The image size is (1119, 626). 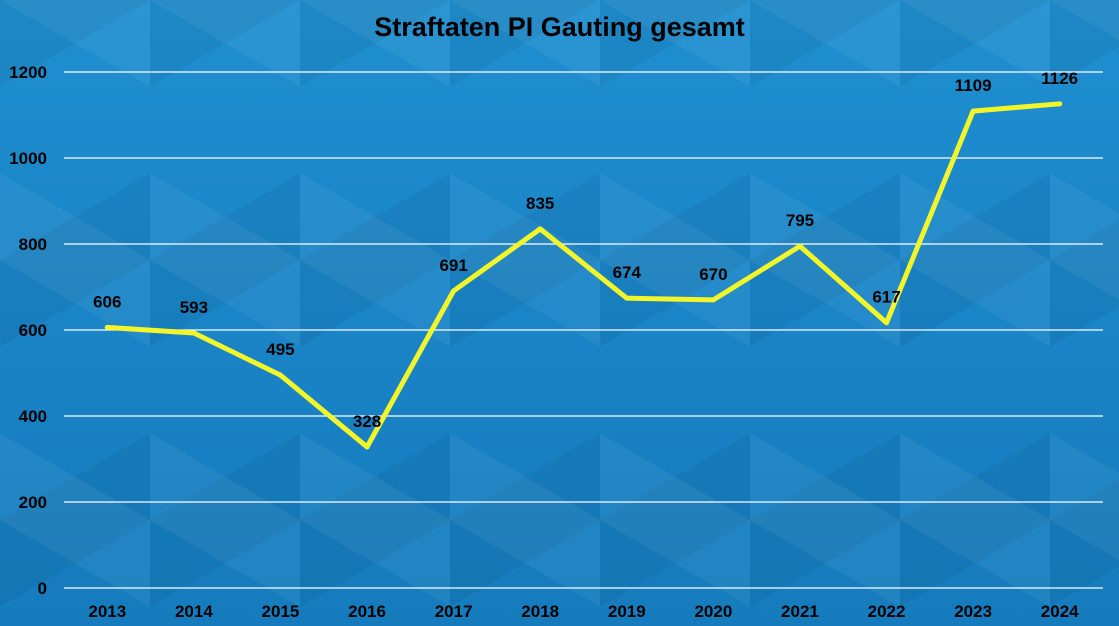 I want to click on data-label: 495, so click(x=280, y=349).